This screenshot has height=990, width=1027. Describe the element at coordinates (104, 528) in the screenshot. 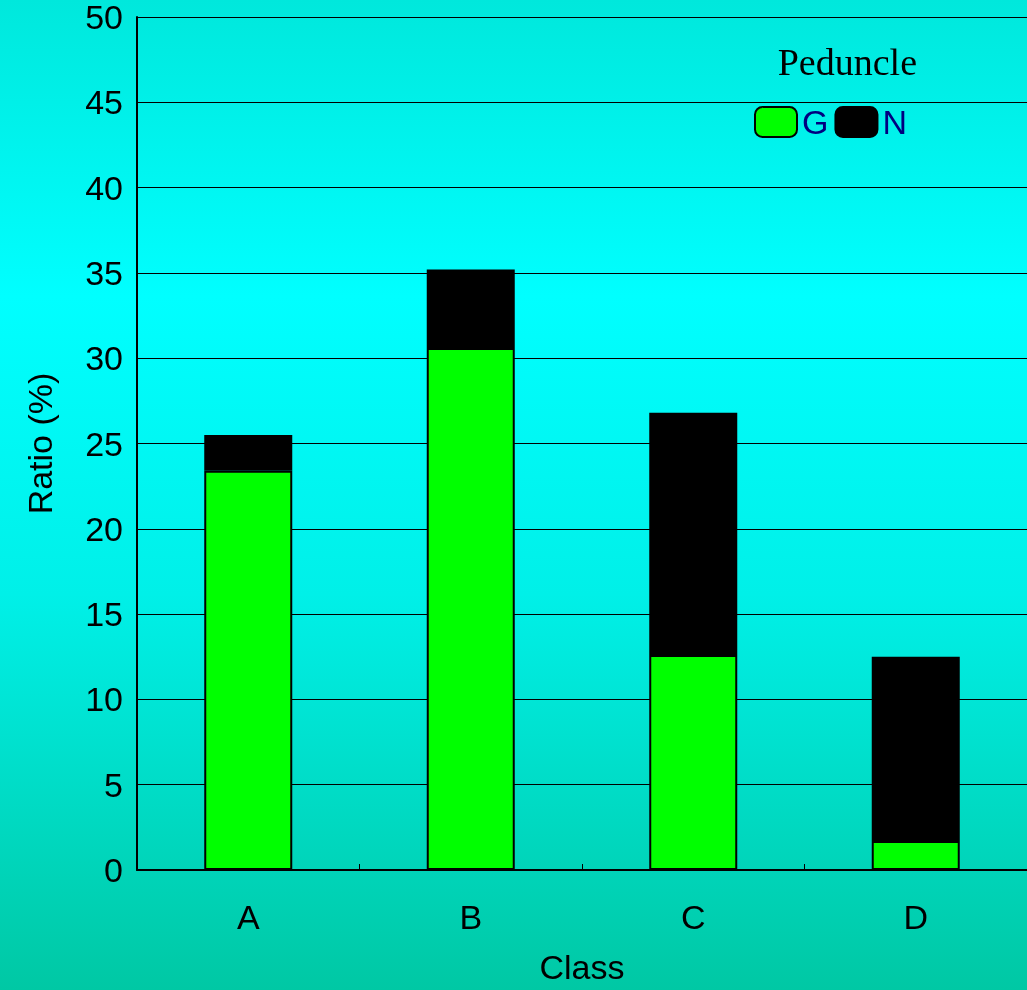

I see `y-tick-label: 20` at that location.